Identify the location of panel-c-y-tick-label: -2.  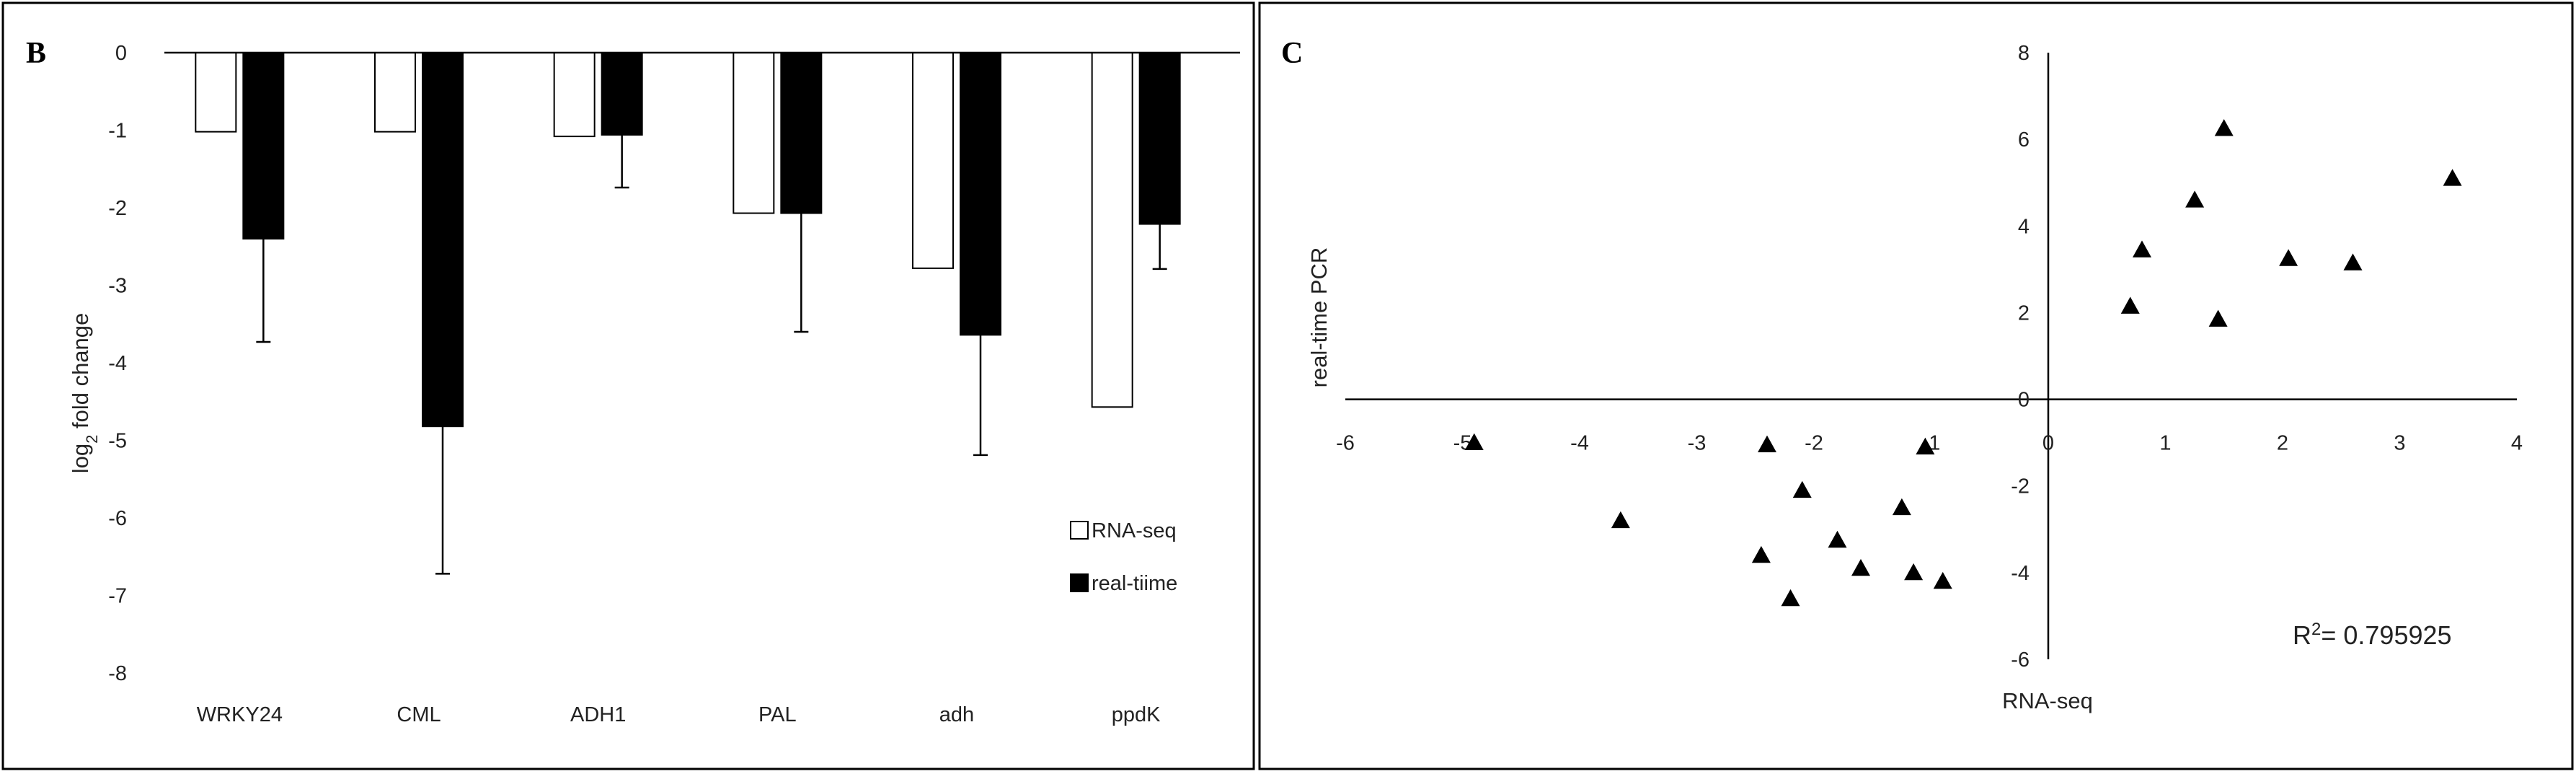
(2020, 487).